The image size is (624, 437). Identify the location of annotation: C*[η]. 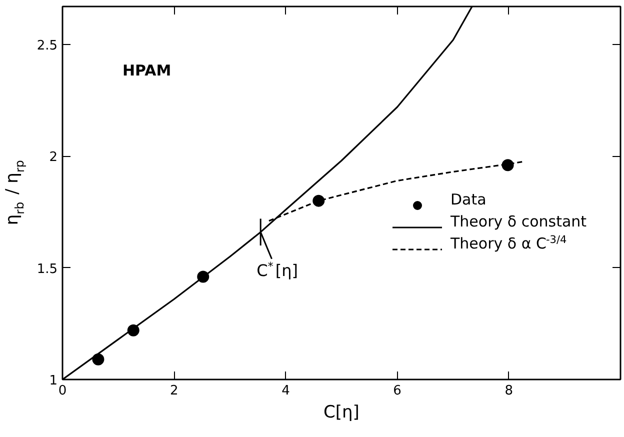
(277, 270).